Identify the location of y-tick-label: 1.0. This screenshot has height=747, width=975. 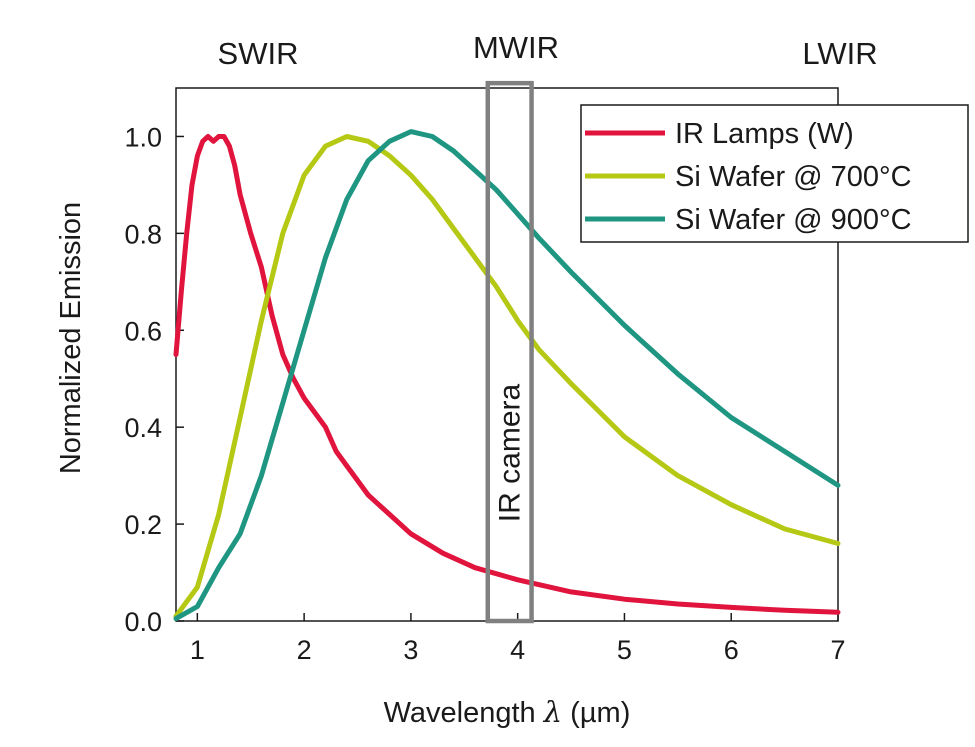
(143, 137).